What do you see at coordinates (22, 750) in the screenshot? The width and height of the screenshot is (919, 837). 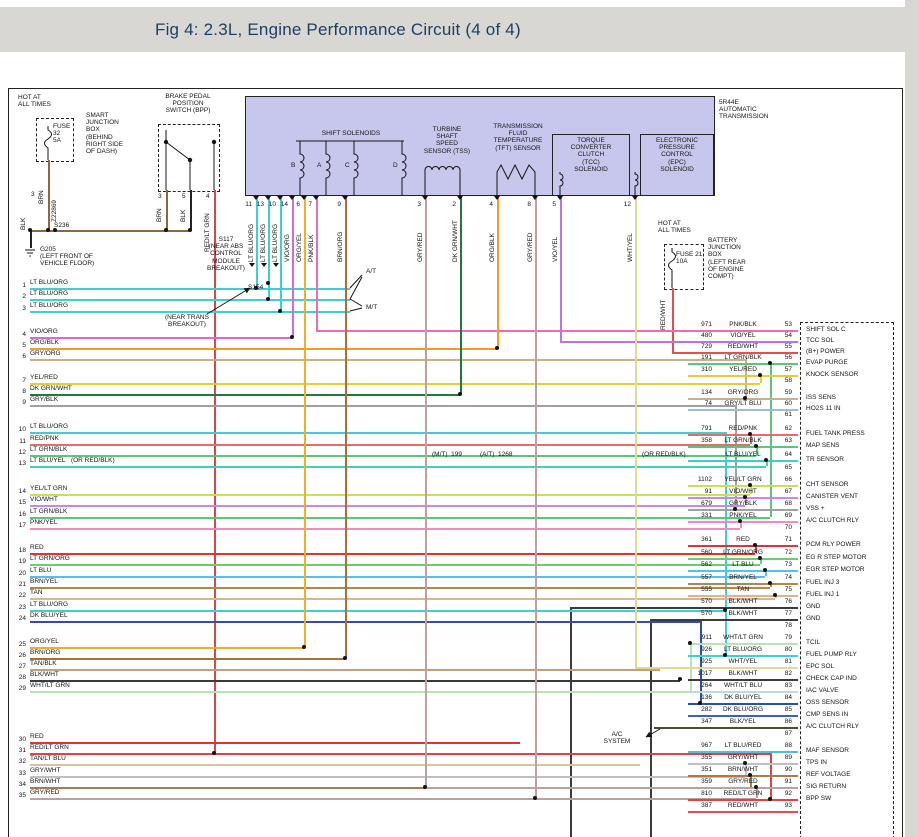 I see `row-number: 31` at bounding box center [22, 750].